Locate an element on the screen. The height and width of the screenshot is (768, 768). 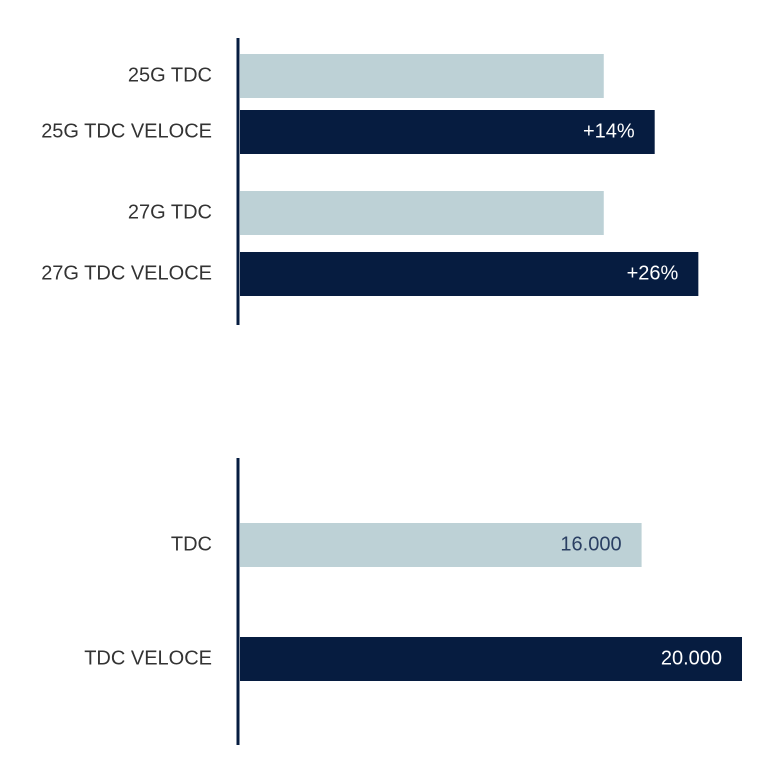
category-label: TDC is located at coordinates (191, 544).